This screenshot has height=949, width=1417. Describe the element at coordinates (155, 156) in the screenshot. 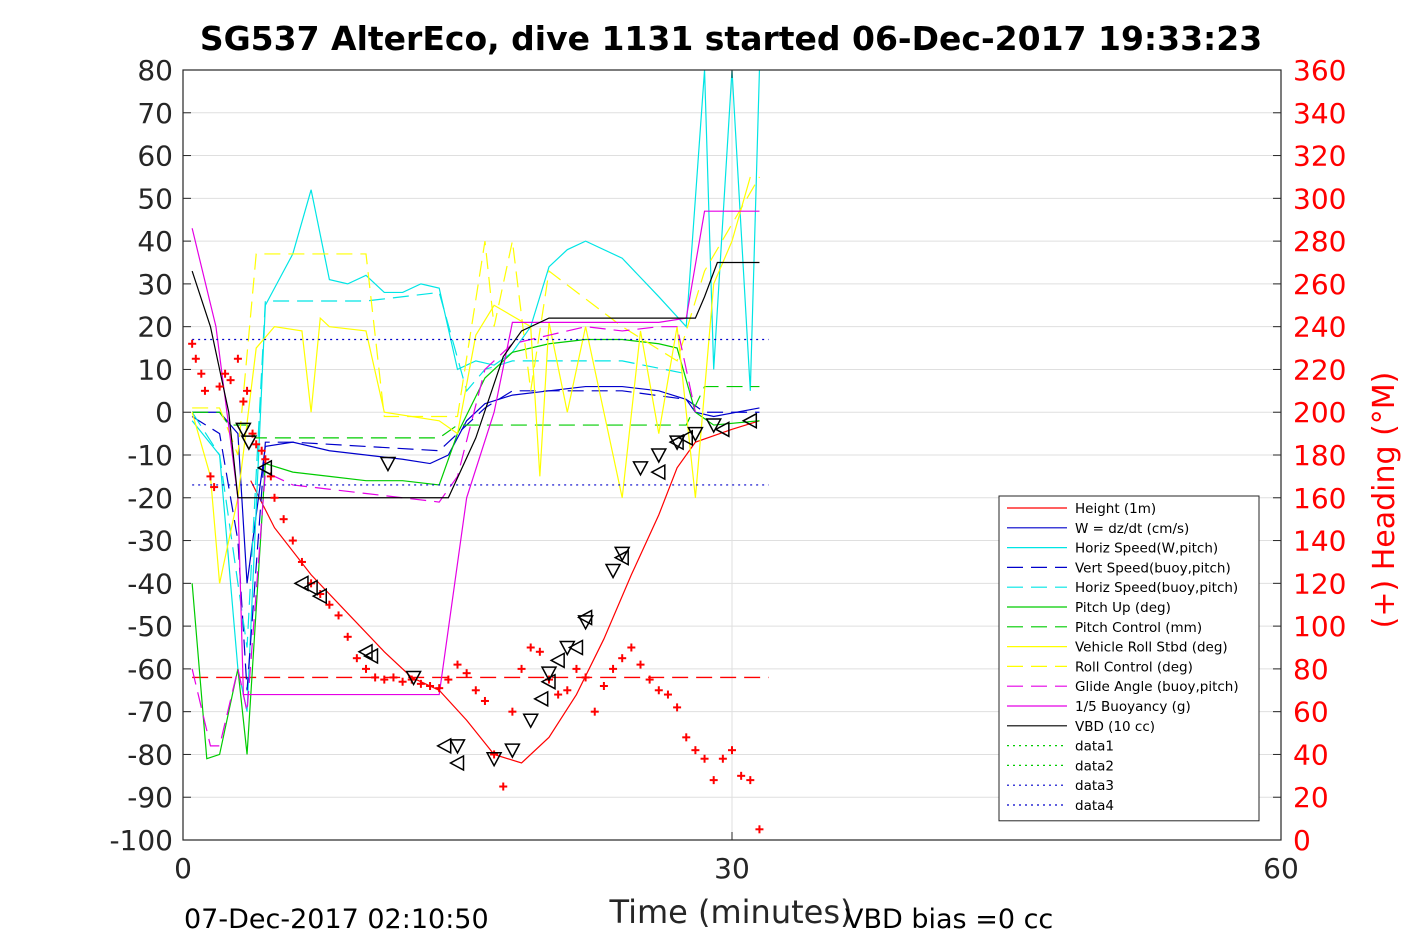

I see `y-tick-label: 60` at that location.